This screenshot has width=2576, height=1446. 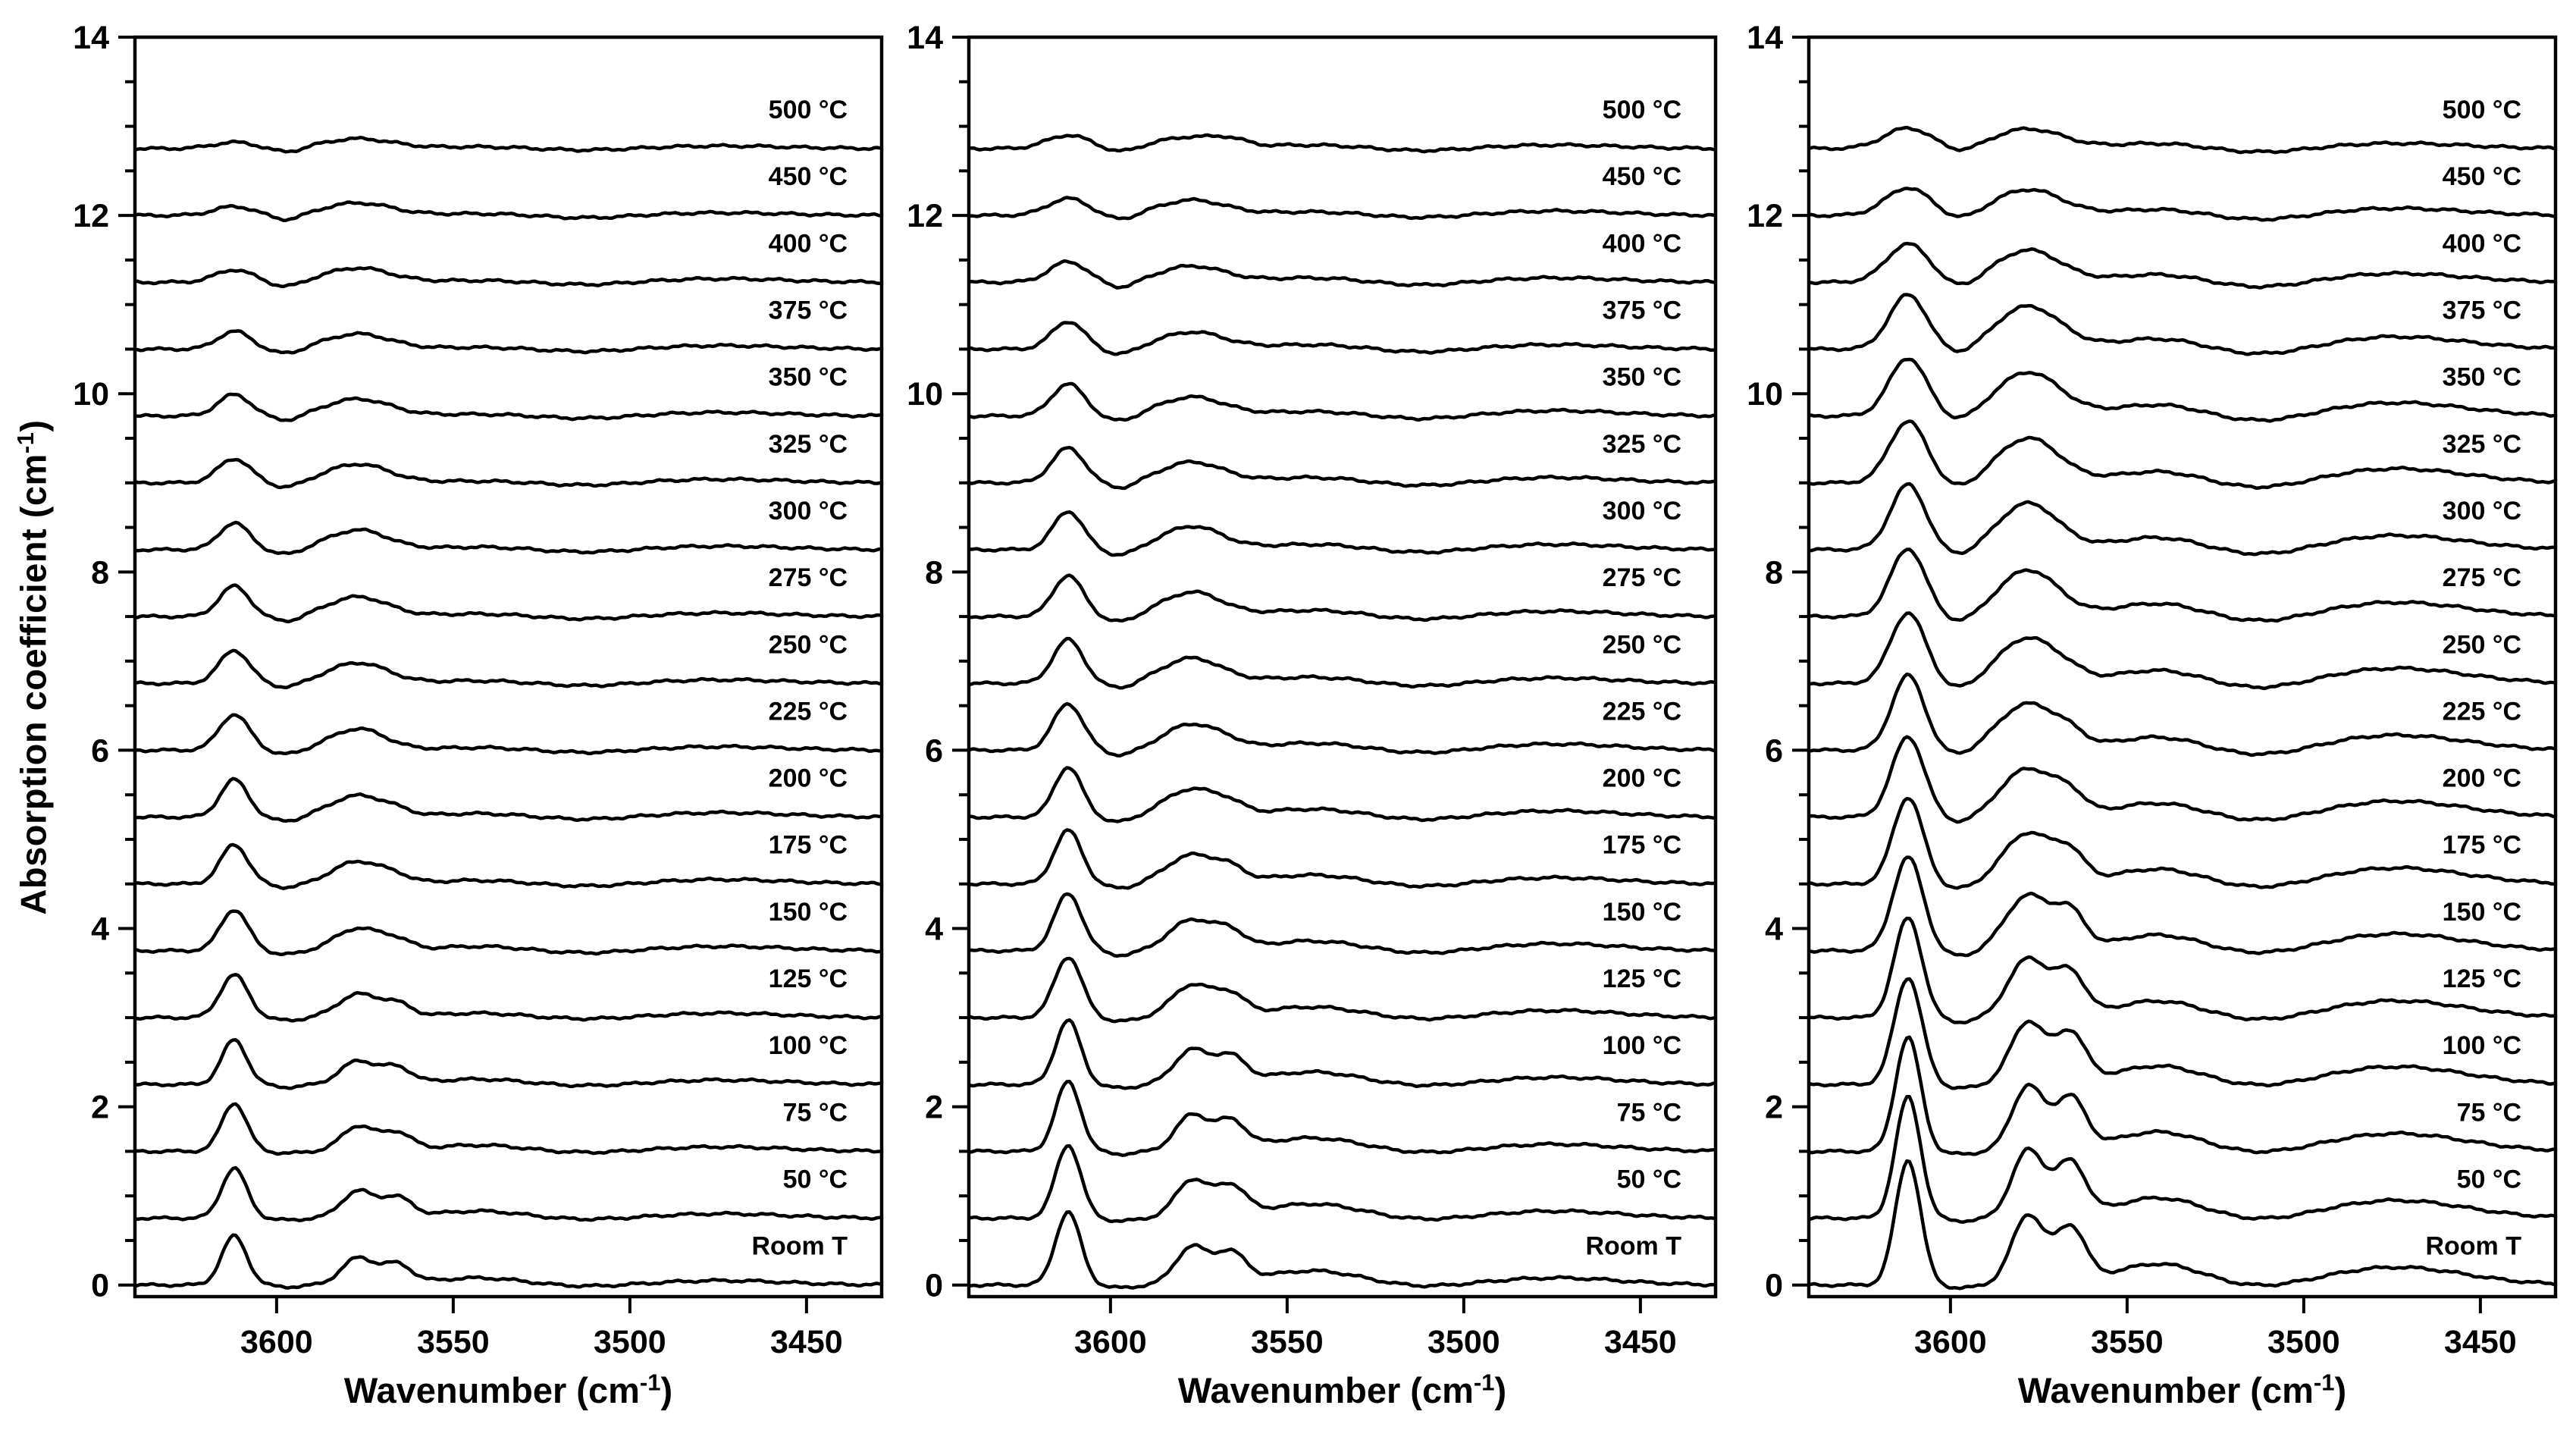 I want to click on spectrum-curve-panel-2-50-°C, so click(x=1342, y=1183).